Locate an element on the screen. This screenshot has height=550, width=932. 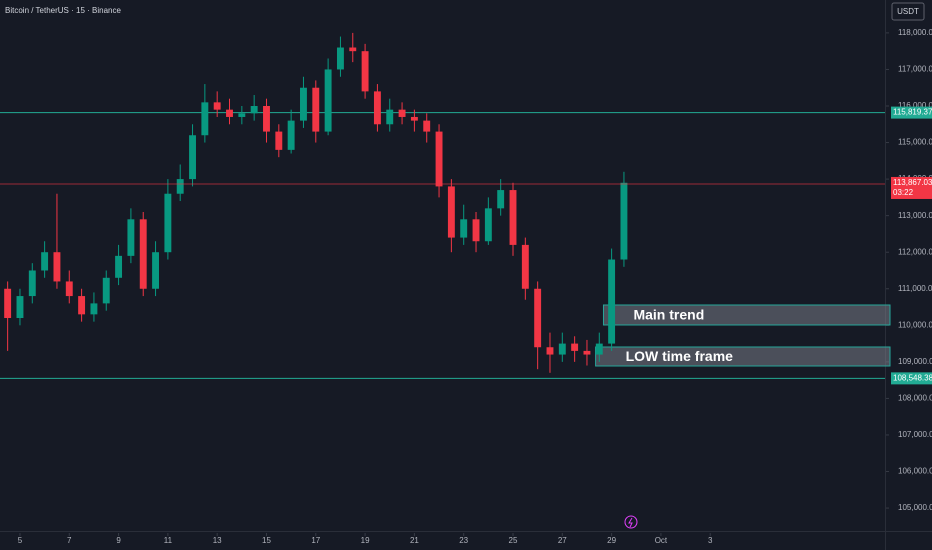
x-tick-label: 29 is located at coordinates (611, 540).